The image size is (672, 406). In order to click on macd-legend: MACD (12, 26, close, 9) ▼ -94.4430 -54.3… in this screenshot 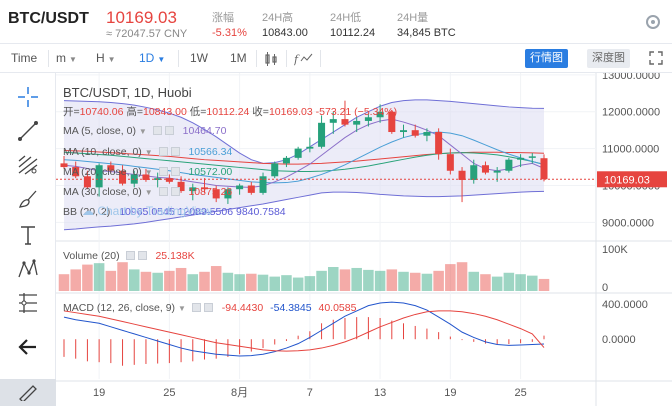, I will do `click(209, 308)`.